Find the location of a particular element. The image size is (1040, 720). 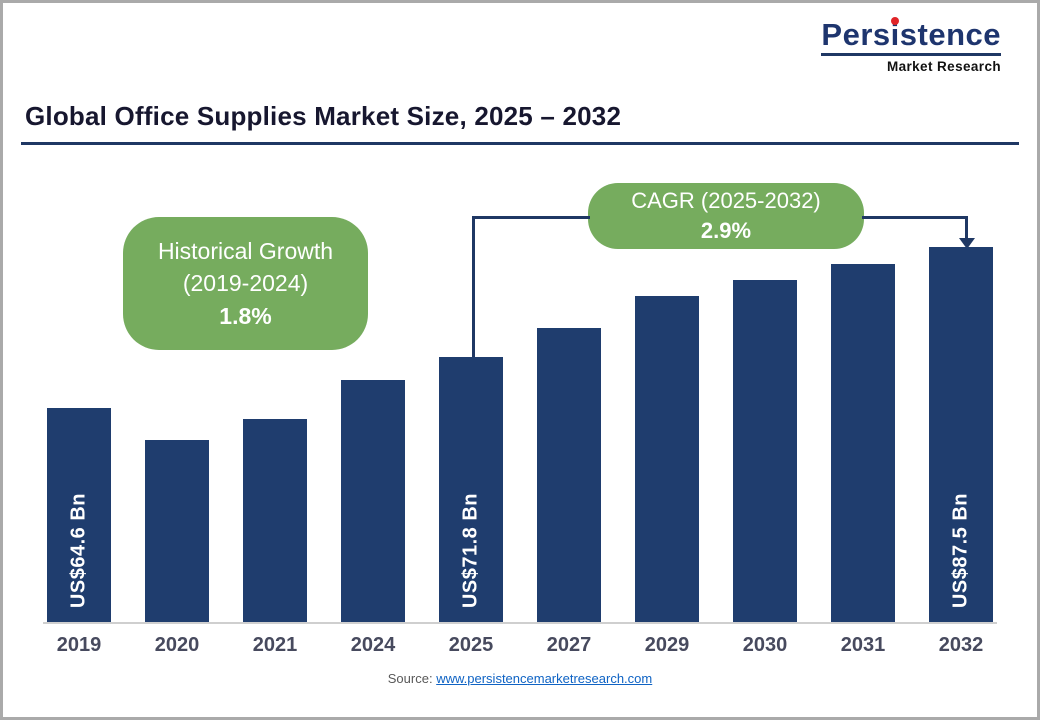

logo-subtitle: Market Research is located at coordinates (943, 66).